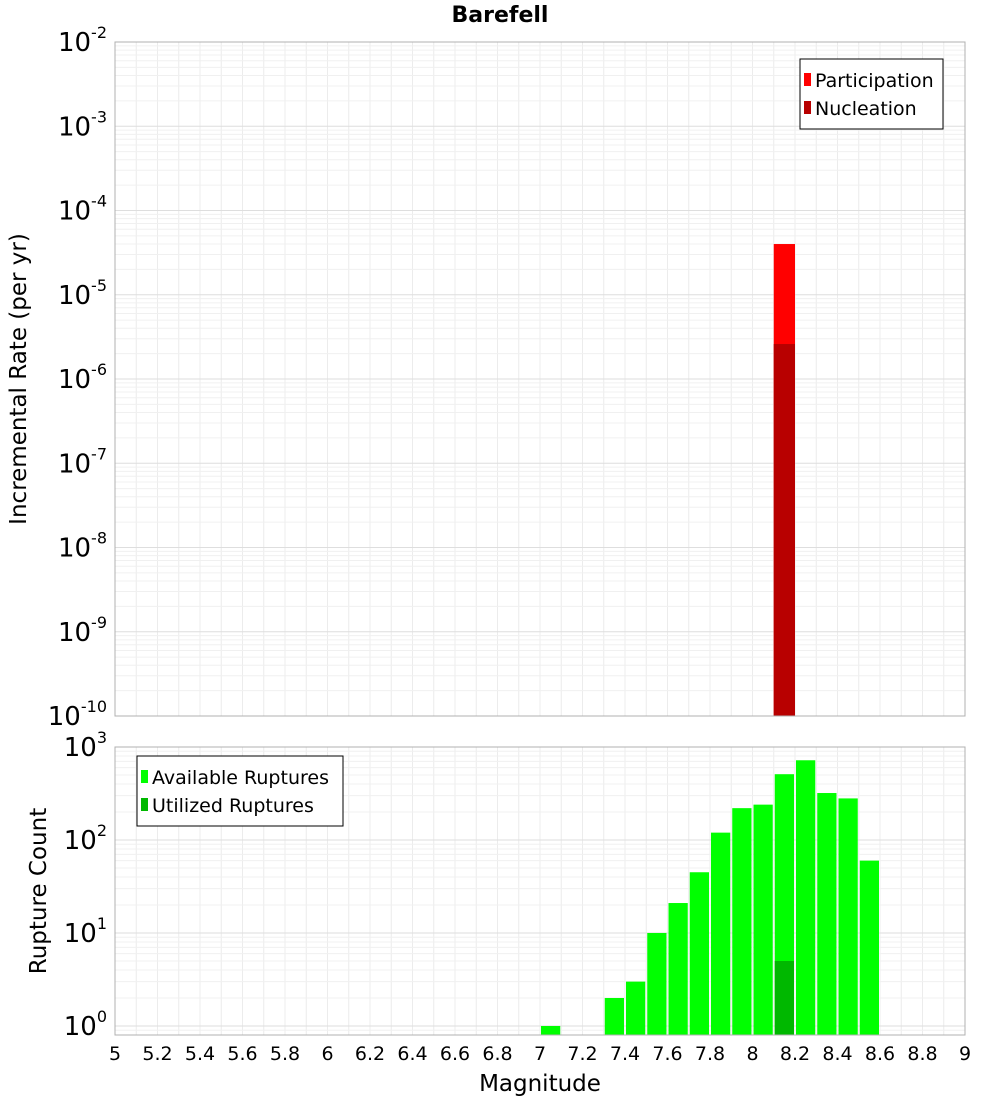 Image resolution: width=1000 pixels, height=1104 pixels. Describe the element at coordinates (102, 737) in the screenshot. I see `y-tick-exponent: 3` at that location.